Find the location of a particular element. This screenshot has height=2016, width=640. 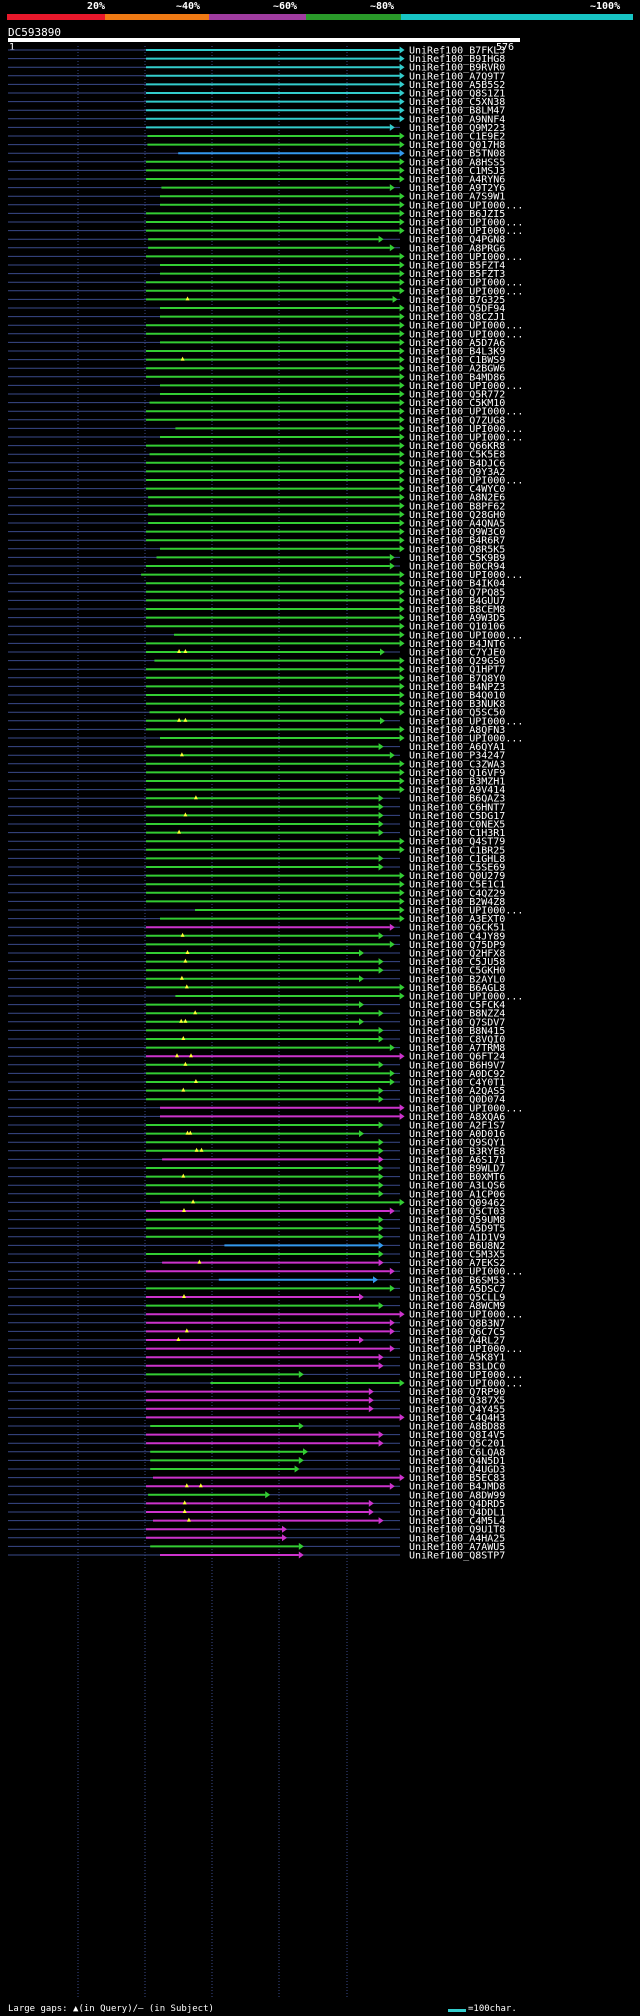

hit-label: UniRef100_B6SM53 is located at coordinates (457, 1280).